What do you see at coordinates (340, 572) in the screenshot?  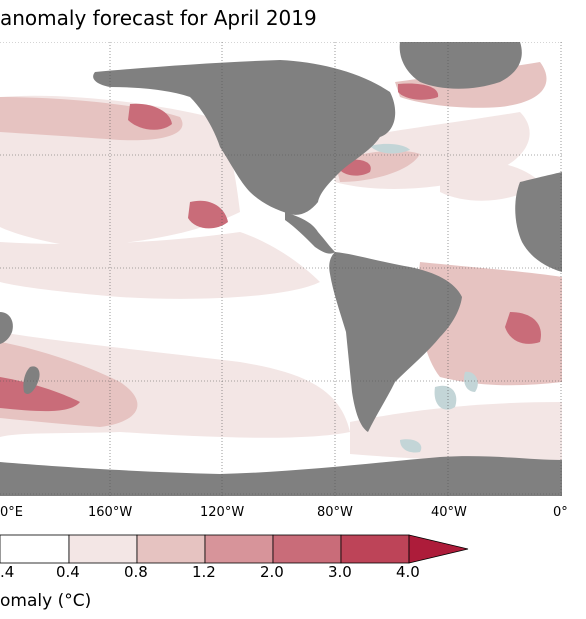 I see `colorbar-tick-label: 3.0` at bounding box center [340, 572].